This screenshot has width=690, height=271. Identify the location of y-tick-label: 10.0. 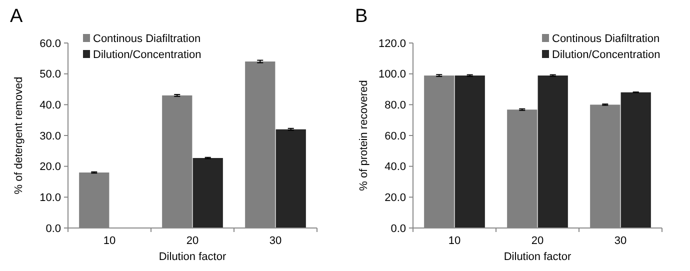
(50, 198).